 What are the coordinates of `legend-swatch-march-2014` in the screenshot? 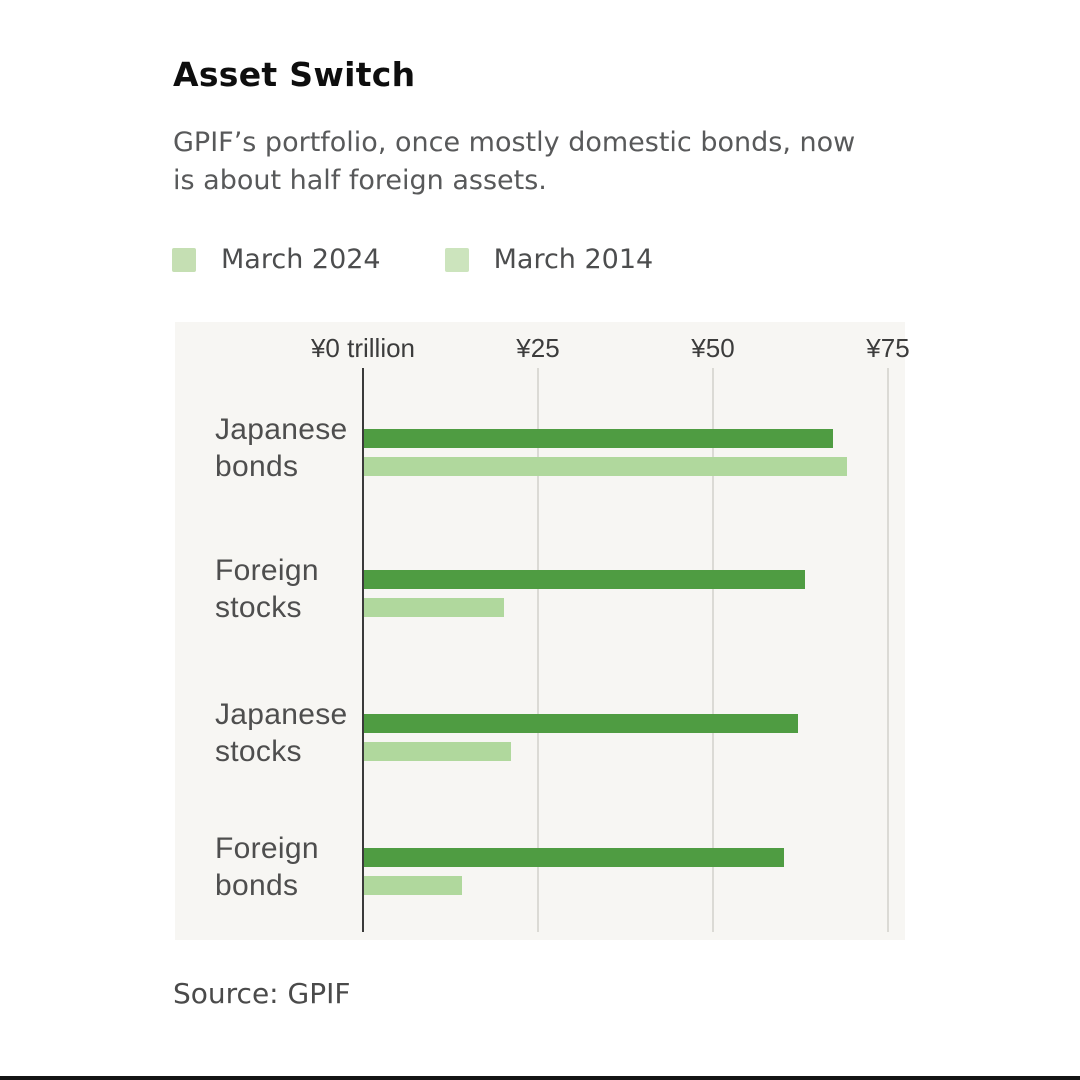 It's located at (456, 259).